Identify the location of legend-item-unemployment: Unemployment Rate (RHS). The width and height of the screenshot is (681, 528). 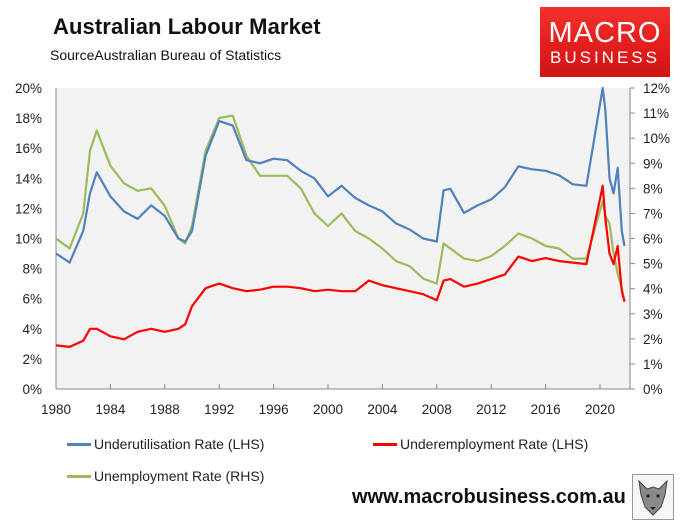
(165, 476).